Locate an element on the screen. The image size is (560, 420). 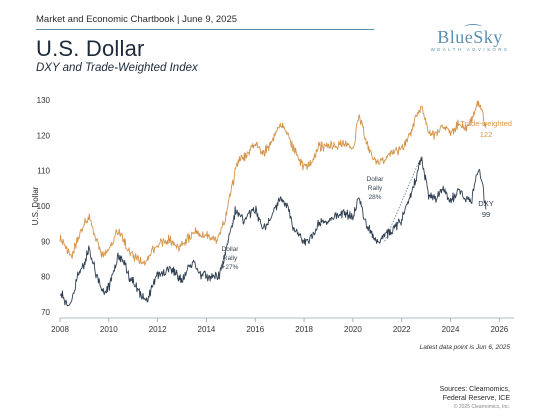
x-tick-label-2018: 2018 is located at coordinates (304, 329).